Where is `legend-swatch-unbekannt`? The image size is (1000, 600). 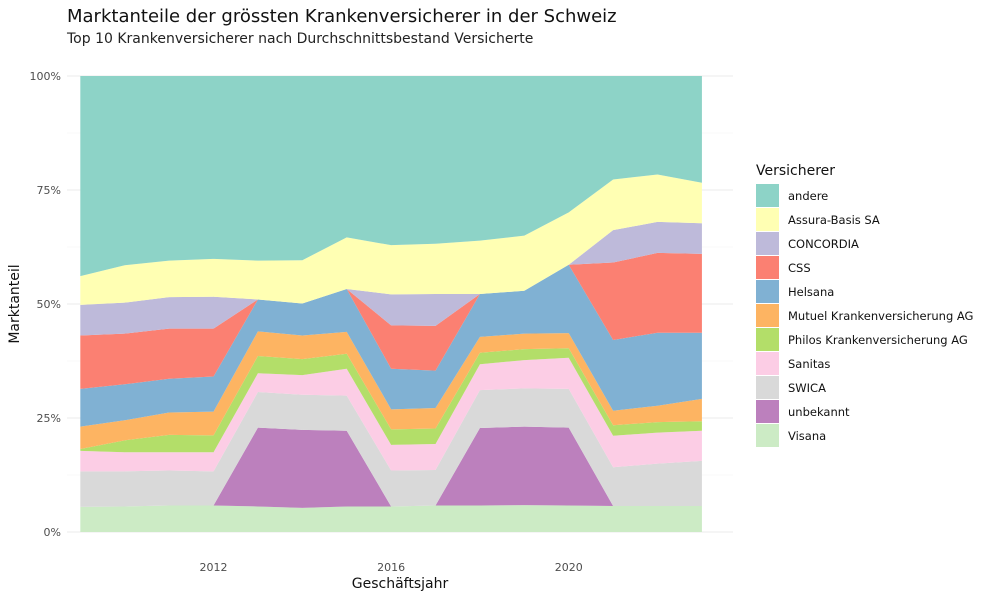 legend-swatch-unbekannt is located at coordinates (767, 411).